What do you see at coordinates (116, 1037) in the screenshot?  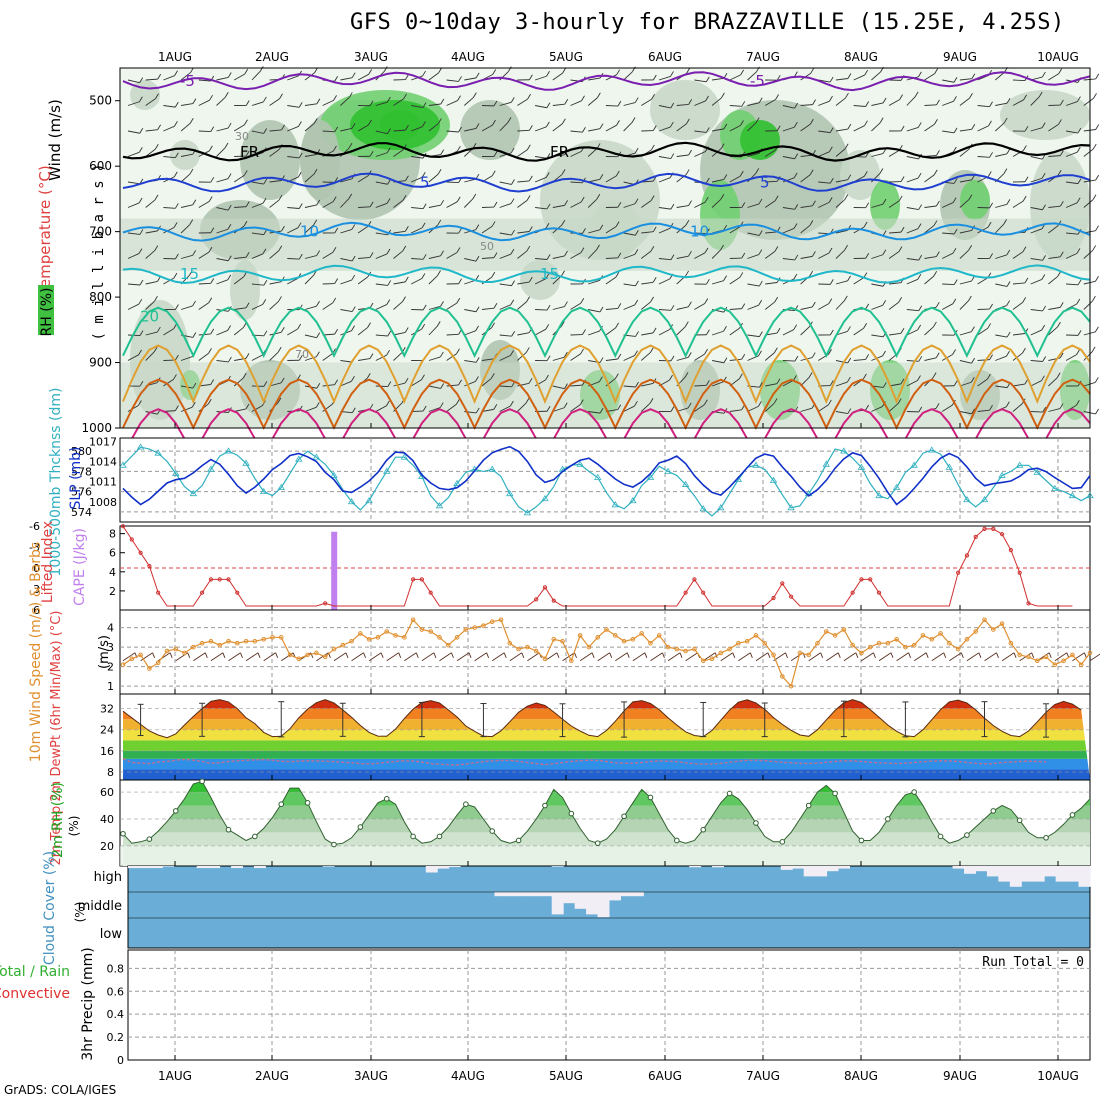 I see `precip-tick-label: 0.2` at bounding box center [116, 1037].